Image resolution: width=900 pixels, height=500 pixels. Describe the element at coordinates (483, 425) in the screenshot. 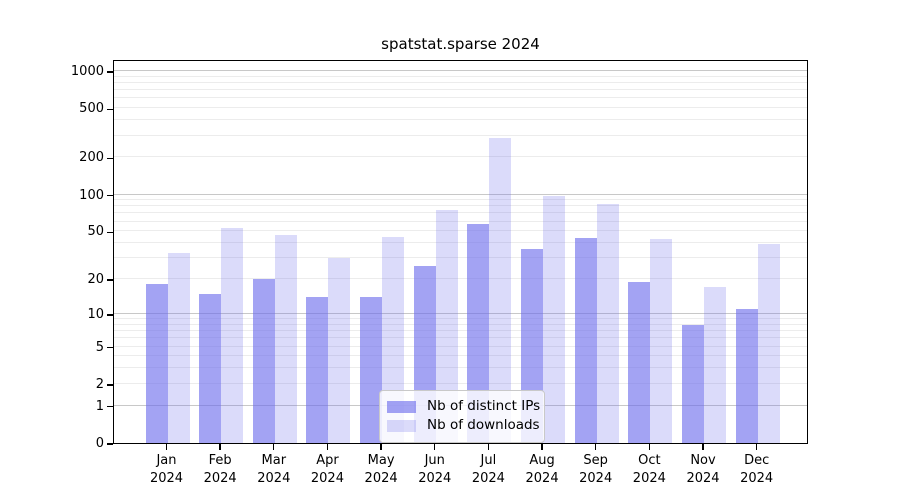

I see `legend-label-downloads: Nb of downloads` at that location.